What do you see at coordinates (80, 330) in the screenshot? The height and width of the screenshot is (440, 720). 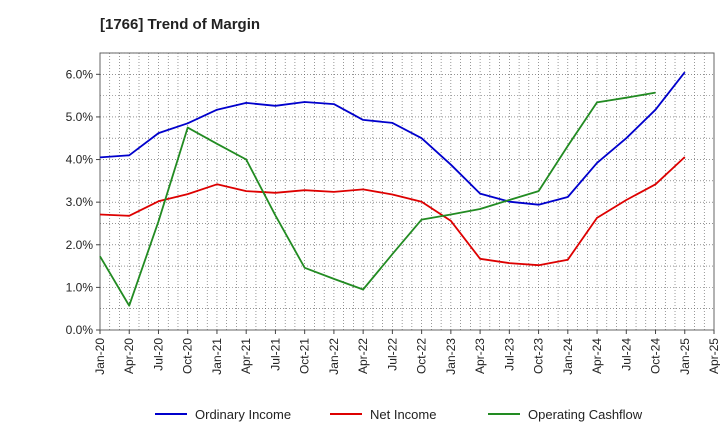 I see `y-tick-label: 0.0%` at bounding box center [80, 330].